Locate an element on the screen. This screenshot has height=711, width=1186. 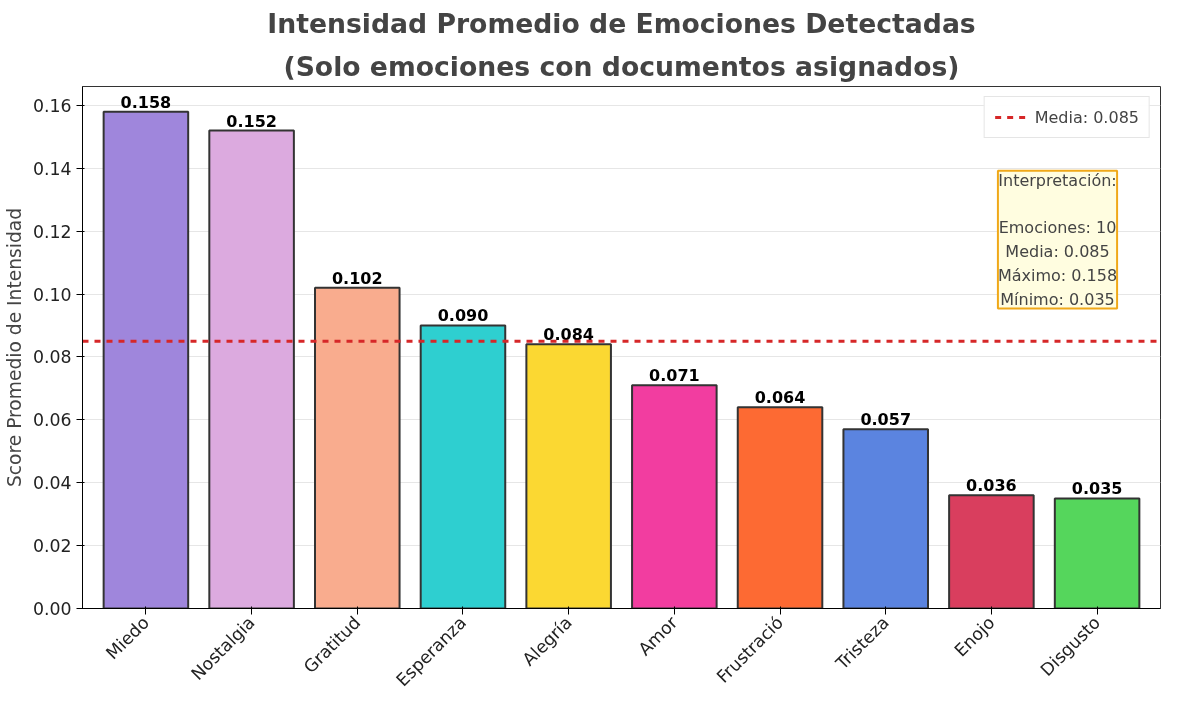
y-tick-label: 0.12 is located at coordinates (52, 231).